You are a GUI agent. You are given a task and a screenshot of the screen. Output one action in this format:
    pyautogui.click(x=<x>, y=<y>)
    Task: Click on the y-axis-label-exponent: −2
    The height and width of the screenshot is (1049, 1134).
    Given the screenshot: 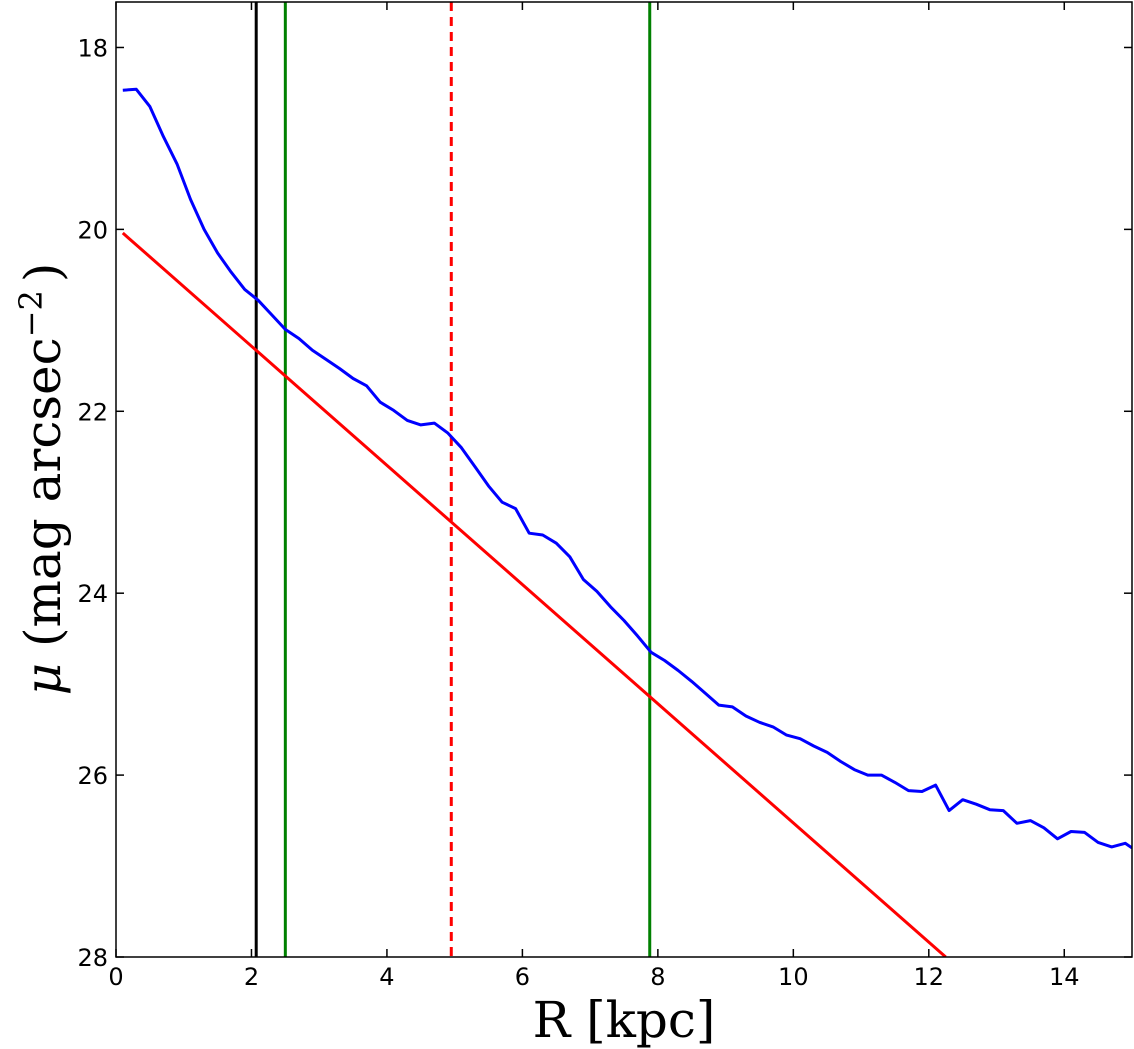 What is the action you would take?
    pyautogui.click(x=31, y=313)
    